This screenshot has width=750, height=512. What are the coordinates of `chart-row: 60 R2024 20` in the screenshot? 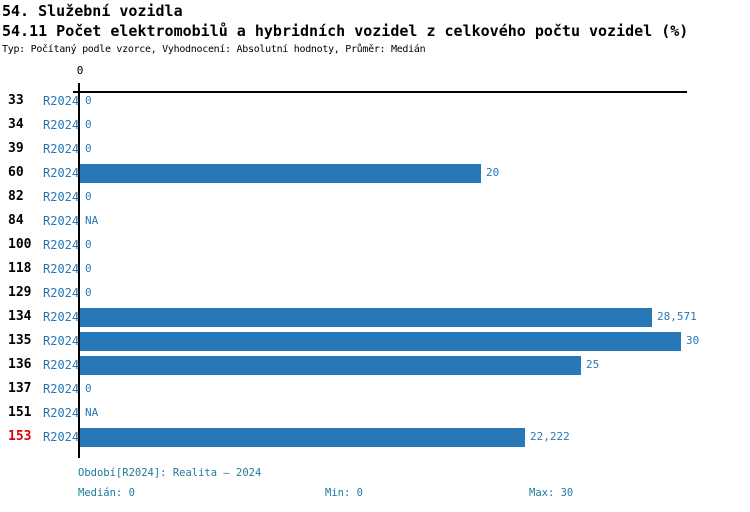 It's located at (375, 173).